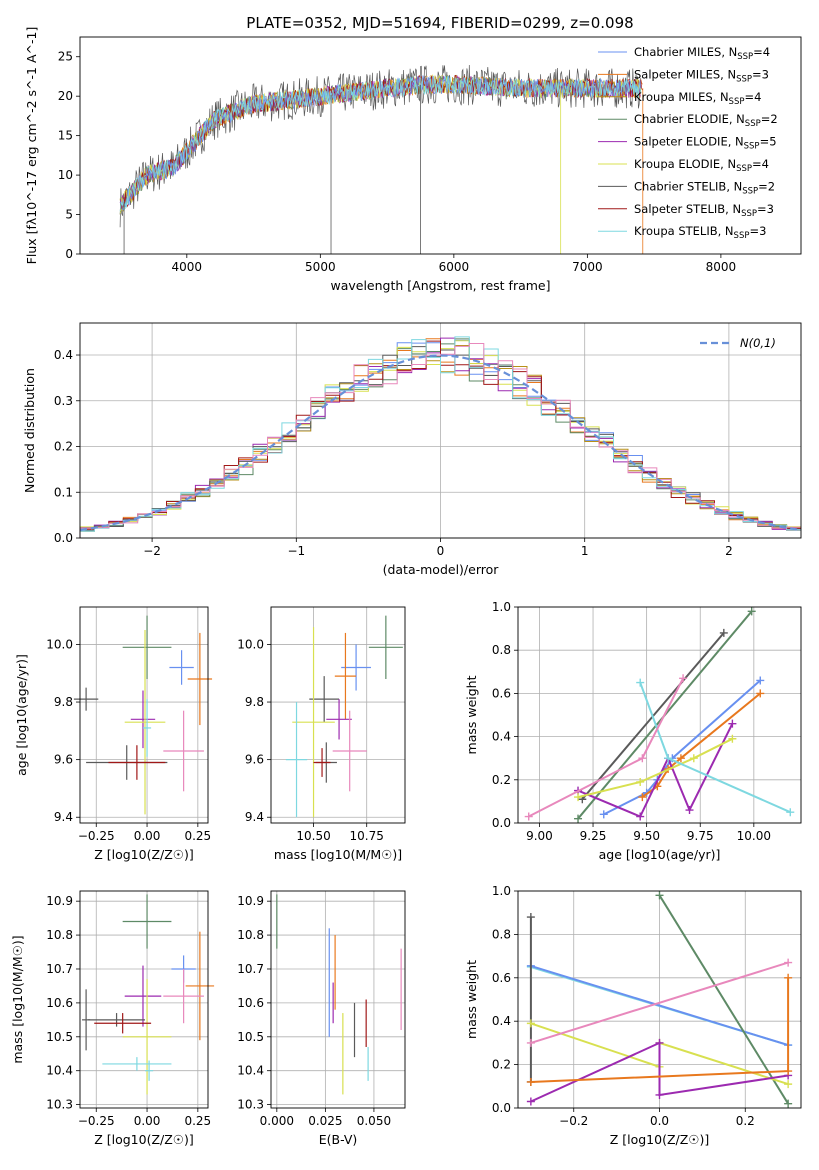 The width and height of the screenshot is (819, 1170). Describe the element at coordinates (254, 702) in the screenshot. I see `y-tick-label: 9.8` at that location.